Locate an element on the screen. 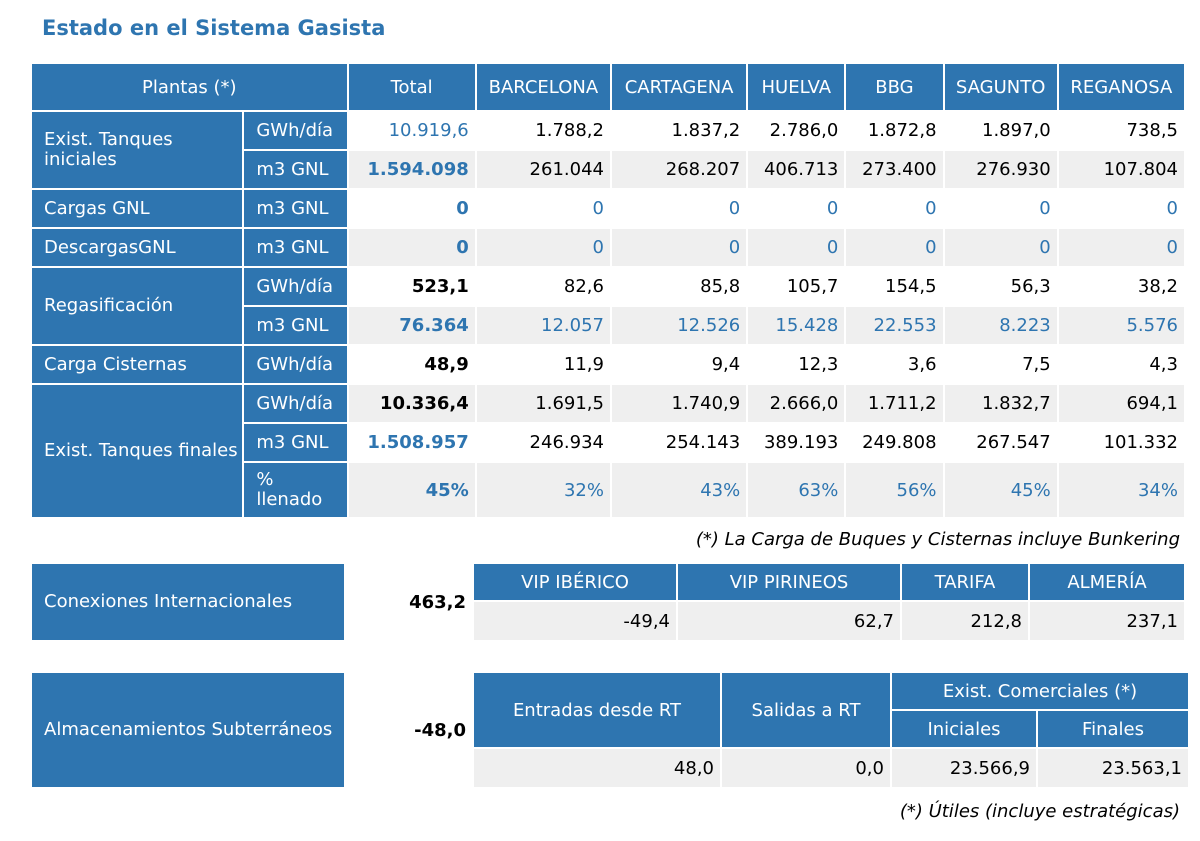 The image size is (1200, 841). value-cell: 389.193 is located at coordinates (796, 442).